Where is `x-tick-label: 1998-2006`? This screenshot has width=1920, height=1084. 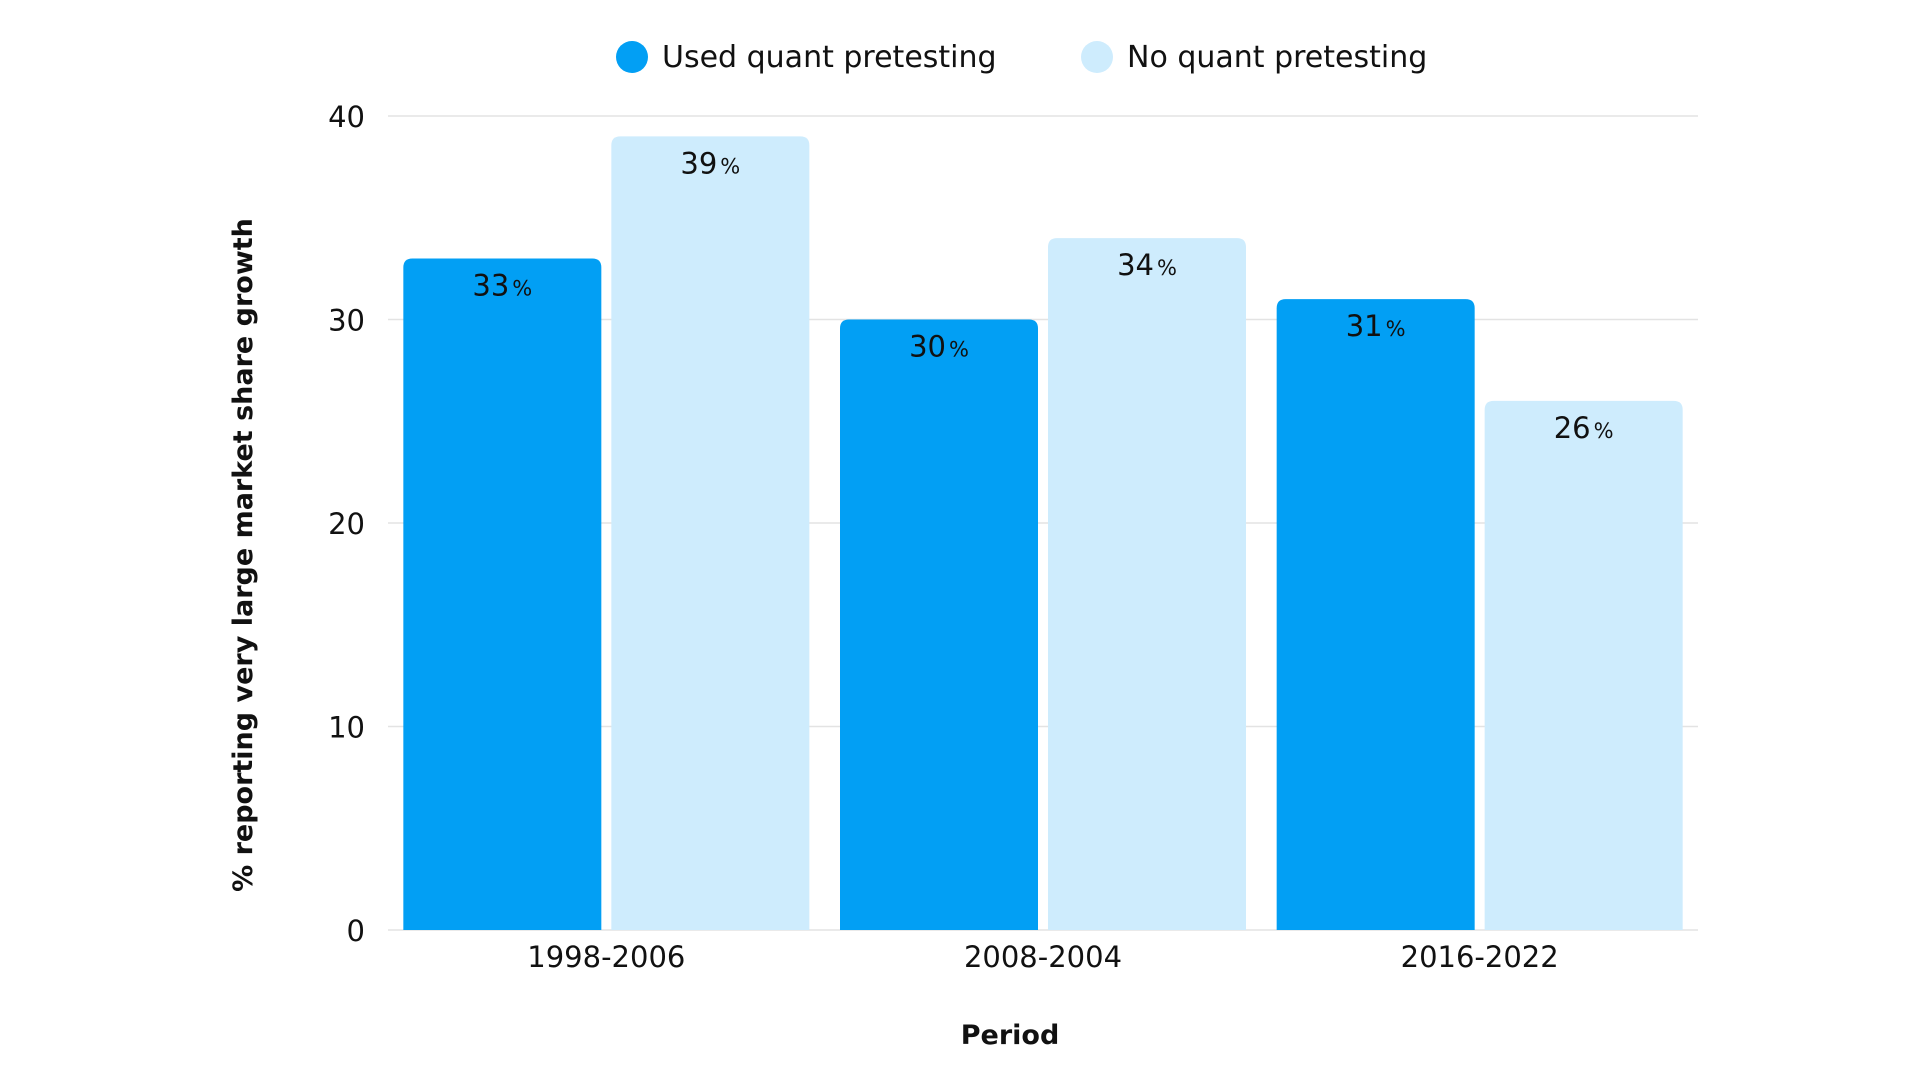
x-tick-label: 1998-2006 is located at coordinates (606, 957).